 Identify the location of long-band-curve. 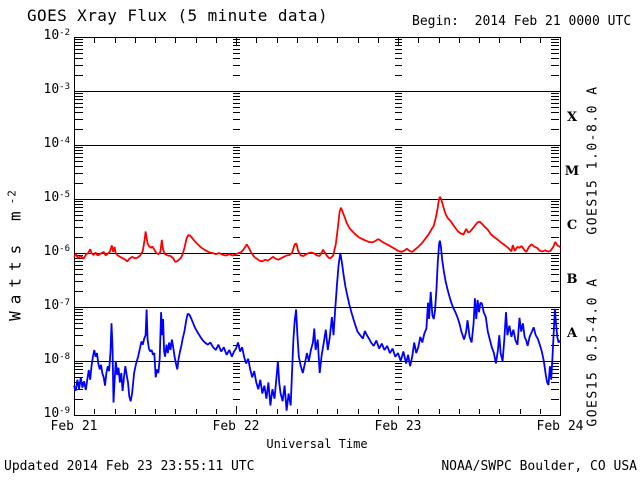
(317, 229).